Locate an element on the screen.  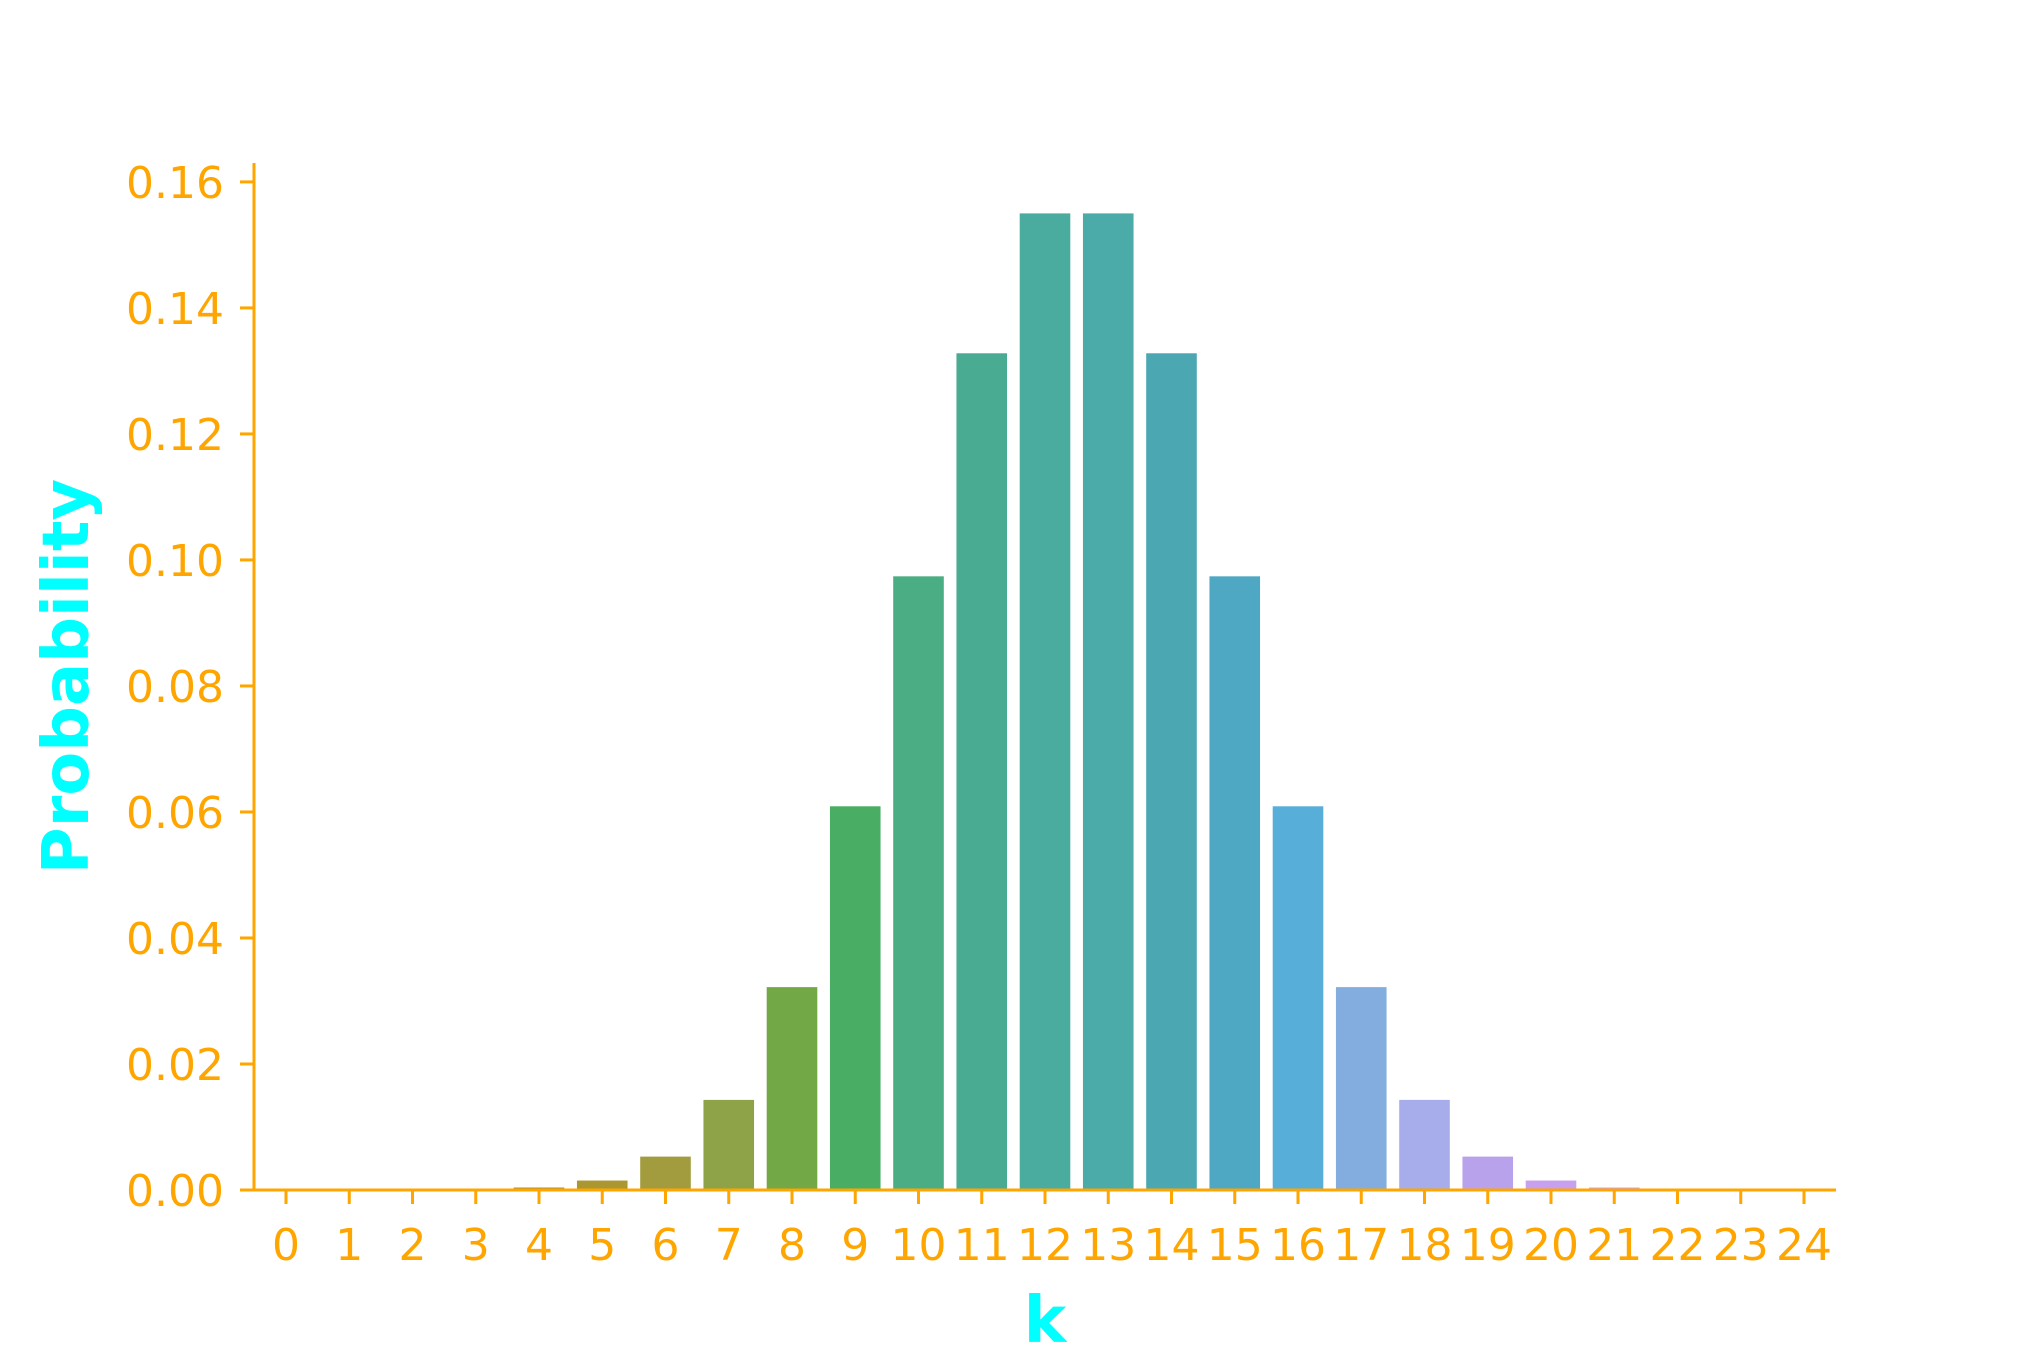
x-tick-label: 9 is located at coordinates (855, 1245).